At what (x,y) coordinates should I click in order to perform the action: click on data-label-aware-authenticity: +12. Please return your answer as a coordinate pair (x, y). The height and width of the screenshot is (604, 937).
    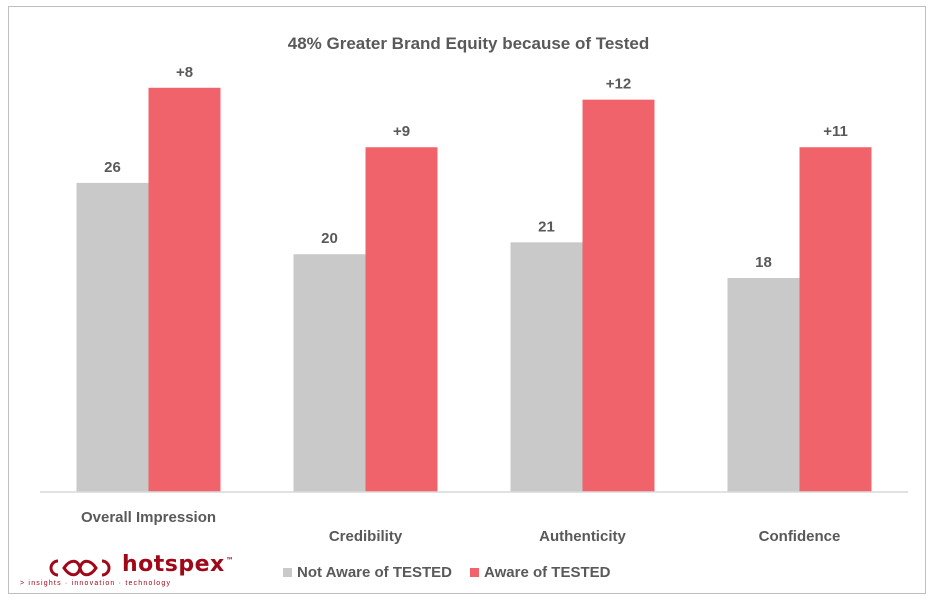
    Looking at the image, I should click on (618, 84).